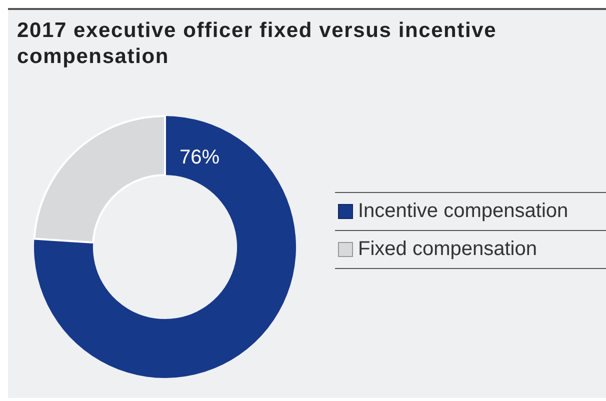  I want to click on legend-label: Incentive compensation, so click(463, 211).